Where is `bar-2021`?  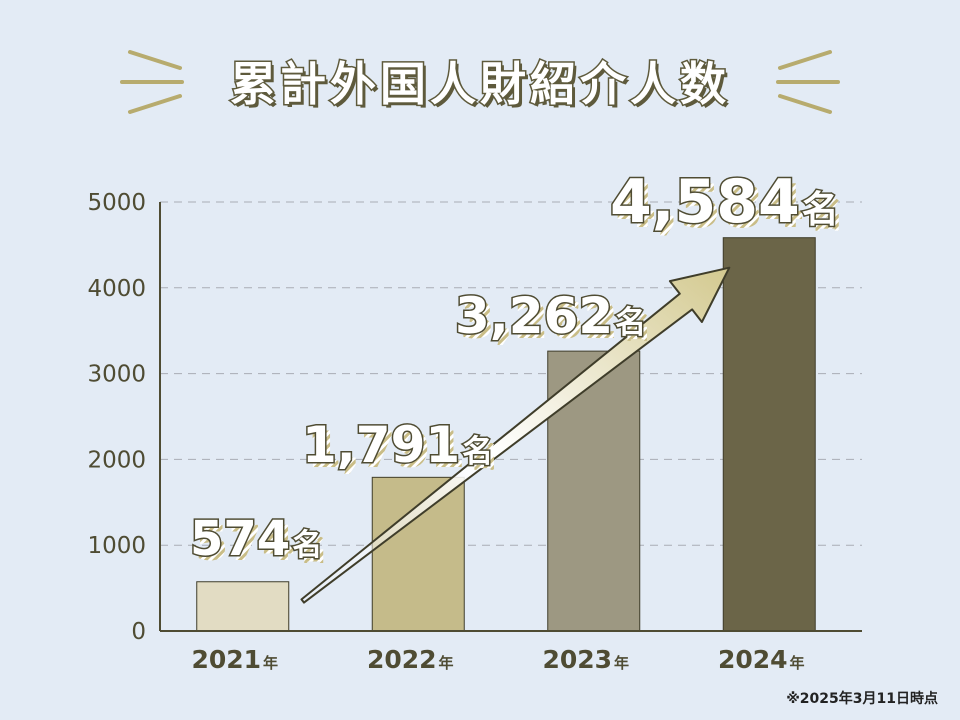
bar-2021 is located at coordinates (243, 606).